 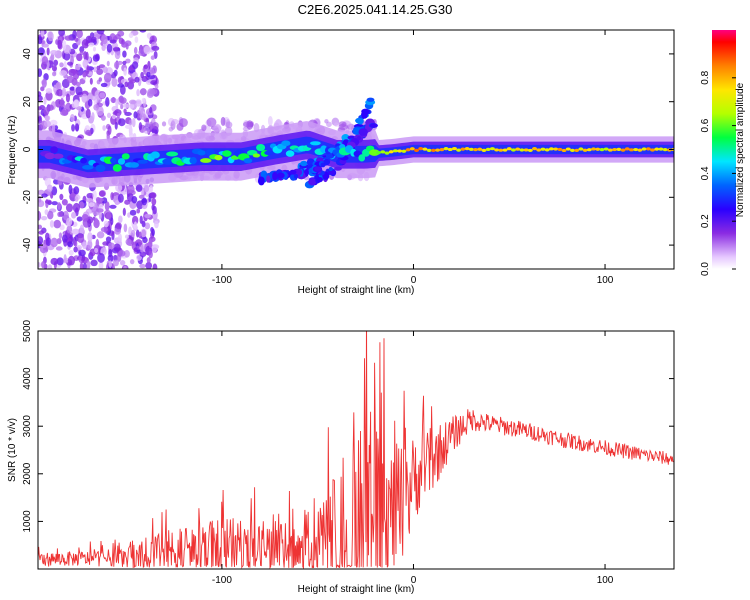 What do you see at coordinates (705, 173) in the screenshot?
I see `colorbar-tick-label: 0.4` at bounding box center [705, 173].